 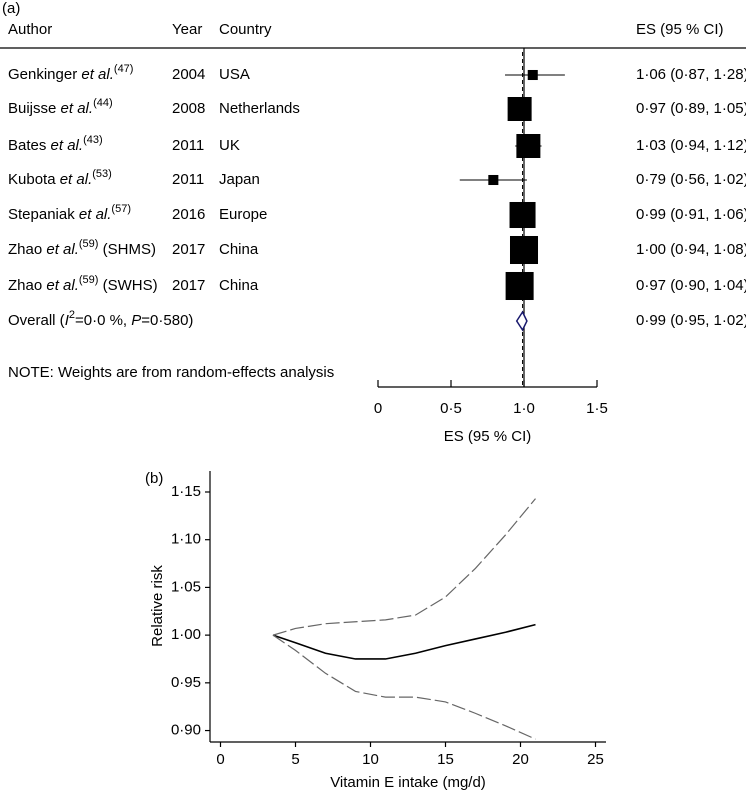 What do you see at coordinates (67, 320) in the screenshot?
I see `text-segment: I` at bounding box center [67, 320].